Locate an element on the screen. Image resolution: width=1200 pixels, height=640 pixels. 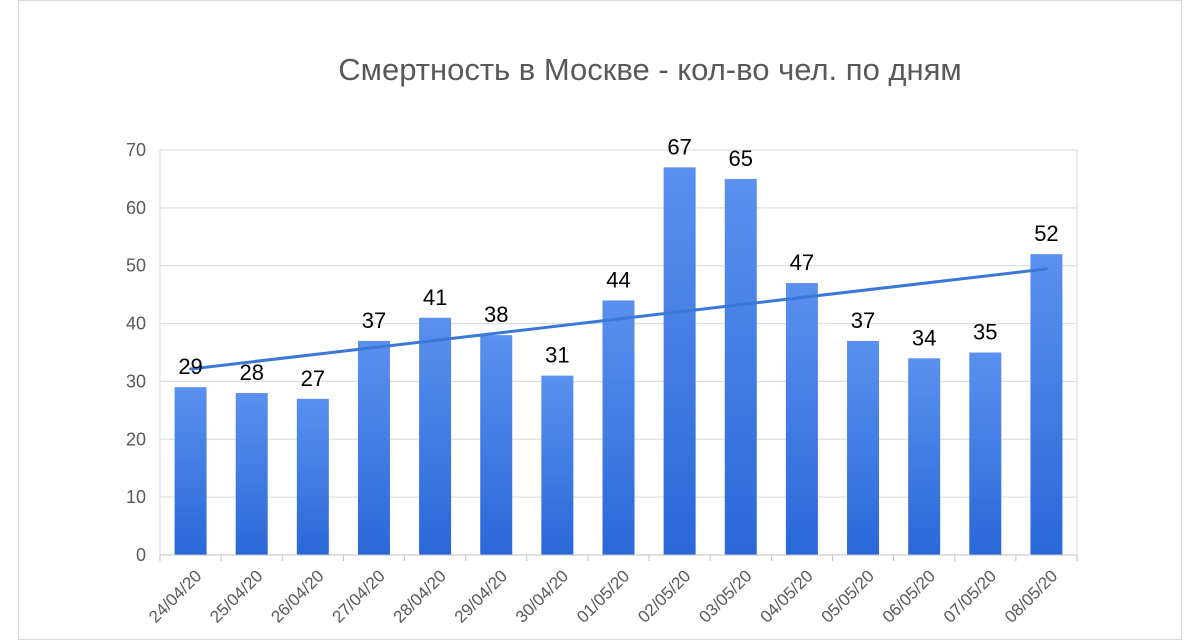
y-tick-label: 40 is located at coordinates (136, 324).